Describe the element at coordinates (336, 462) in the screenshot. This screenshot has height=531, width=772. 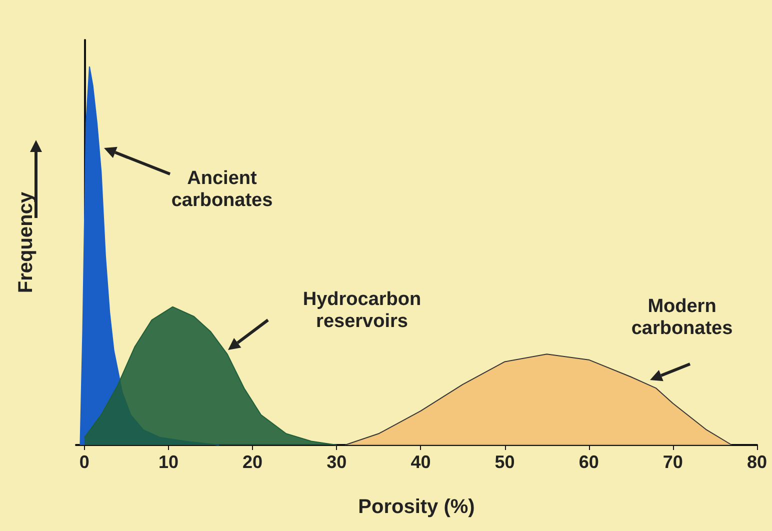
I see `x-tick-label: 30` at that location.